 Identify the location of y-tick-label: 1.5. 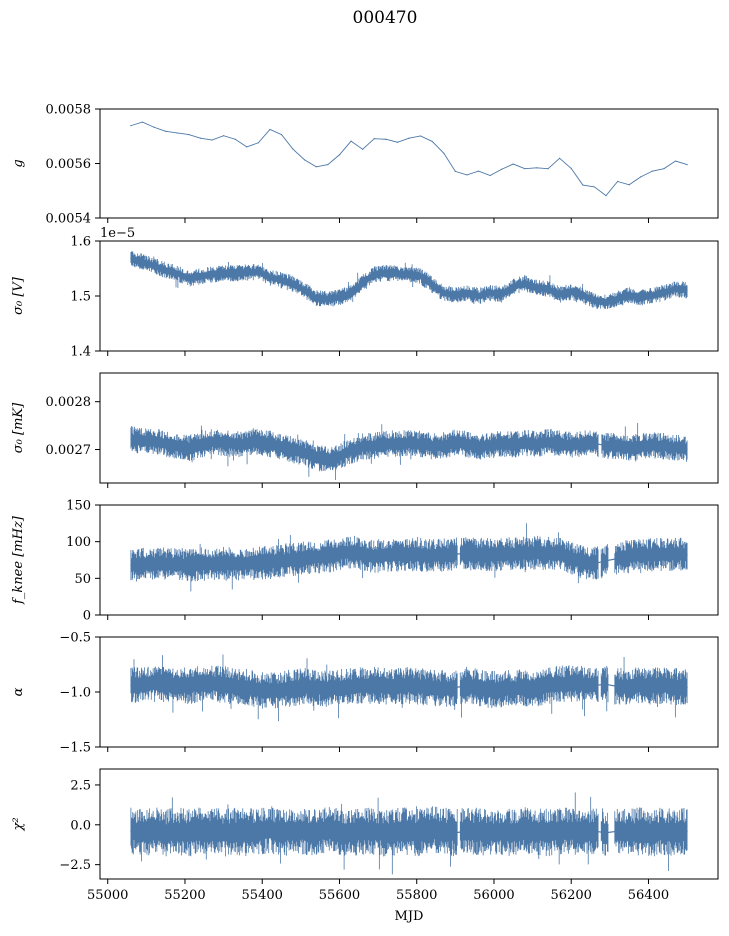
(80, 297).